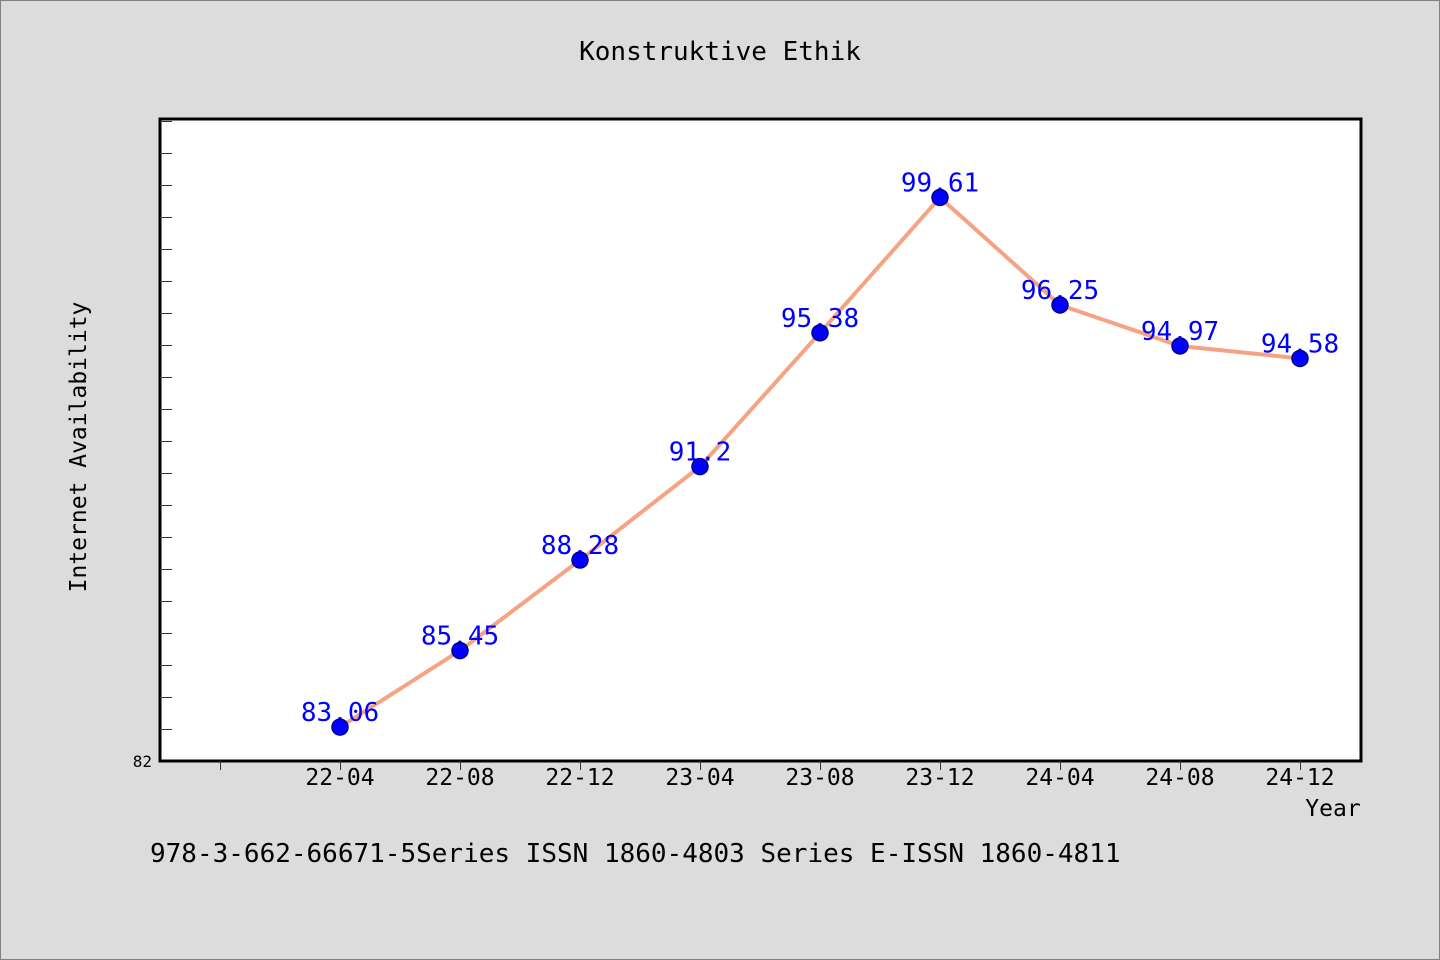  What do you see at coordinates (1332, 809) in the screenshot?
I see `x-axis-label: Year` at bounding box center [1332, 809].